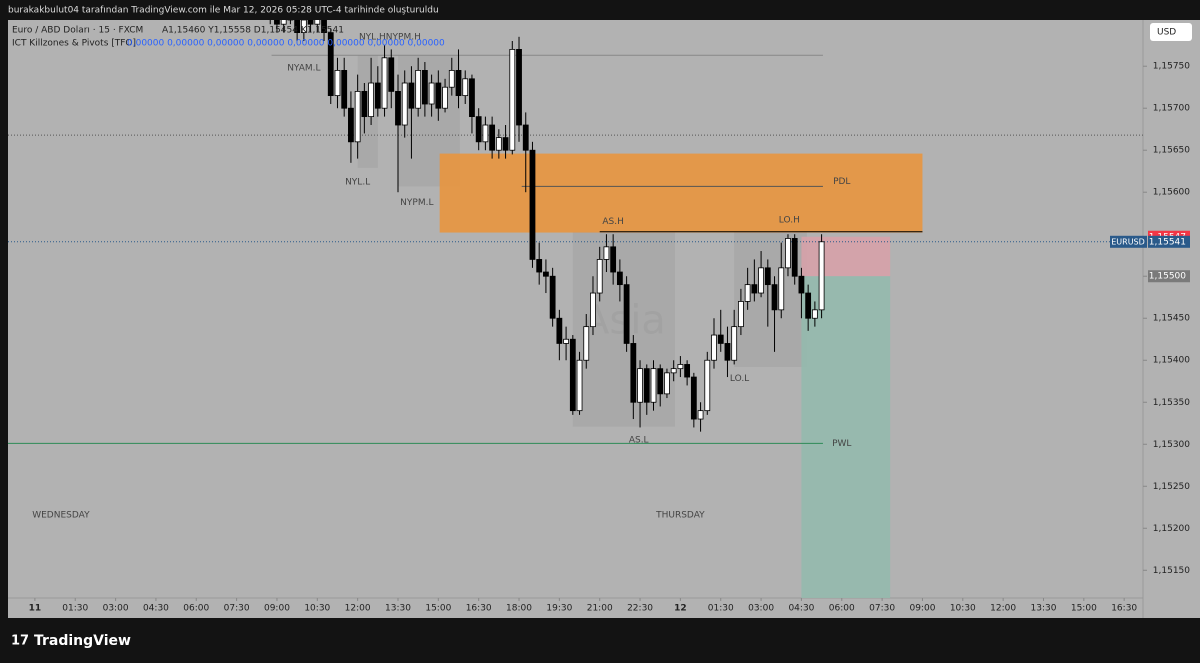 This screenshot has width=1200, height=663. I want to click on y-tick-label: 1,15650, so click(1171, 151).